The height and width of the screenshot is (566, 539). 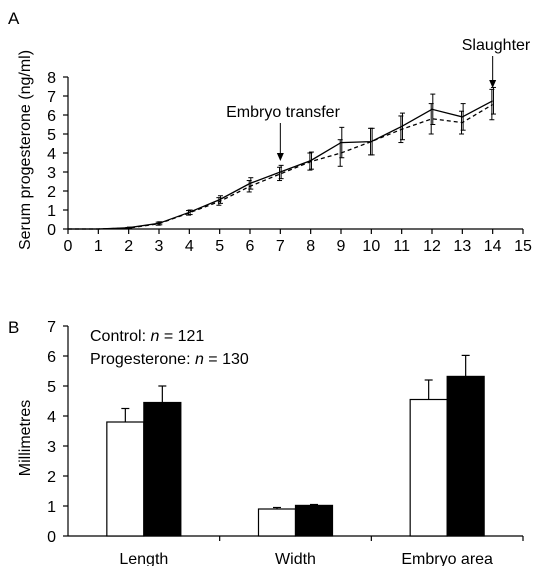 I want to click on panel-b-y-tick-label: 3, so click(x=51, y=447).